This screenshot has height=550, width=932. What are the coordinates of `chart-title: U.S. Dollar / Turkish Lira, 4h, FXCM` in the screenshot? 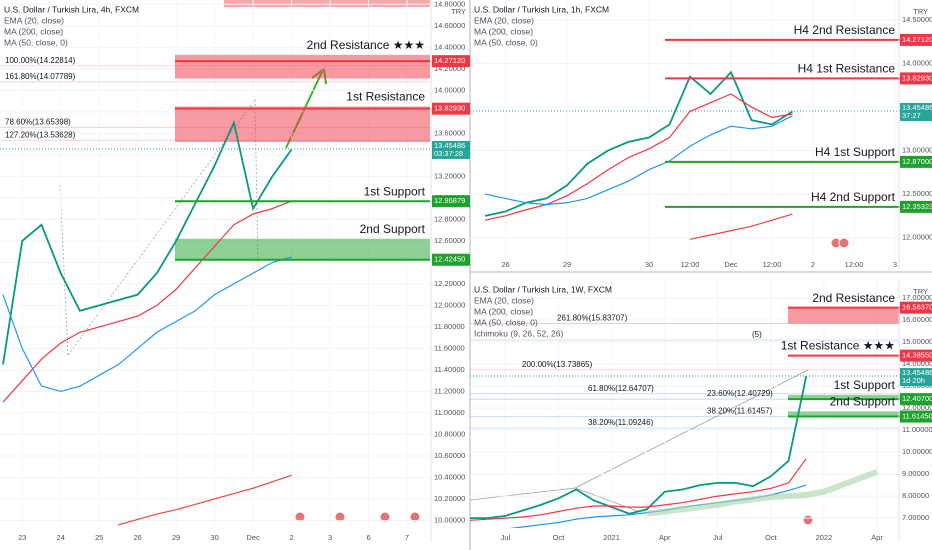 It's located at (71, 9).